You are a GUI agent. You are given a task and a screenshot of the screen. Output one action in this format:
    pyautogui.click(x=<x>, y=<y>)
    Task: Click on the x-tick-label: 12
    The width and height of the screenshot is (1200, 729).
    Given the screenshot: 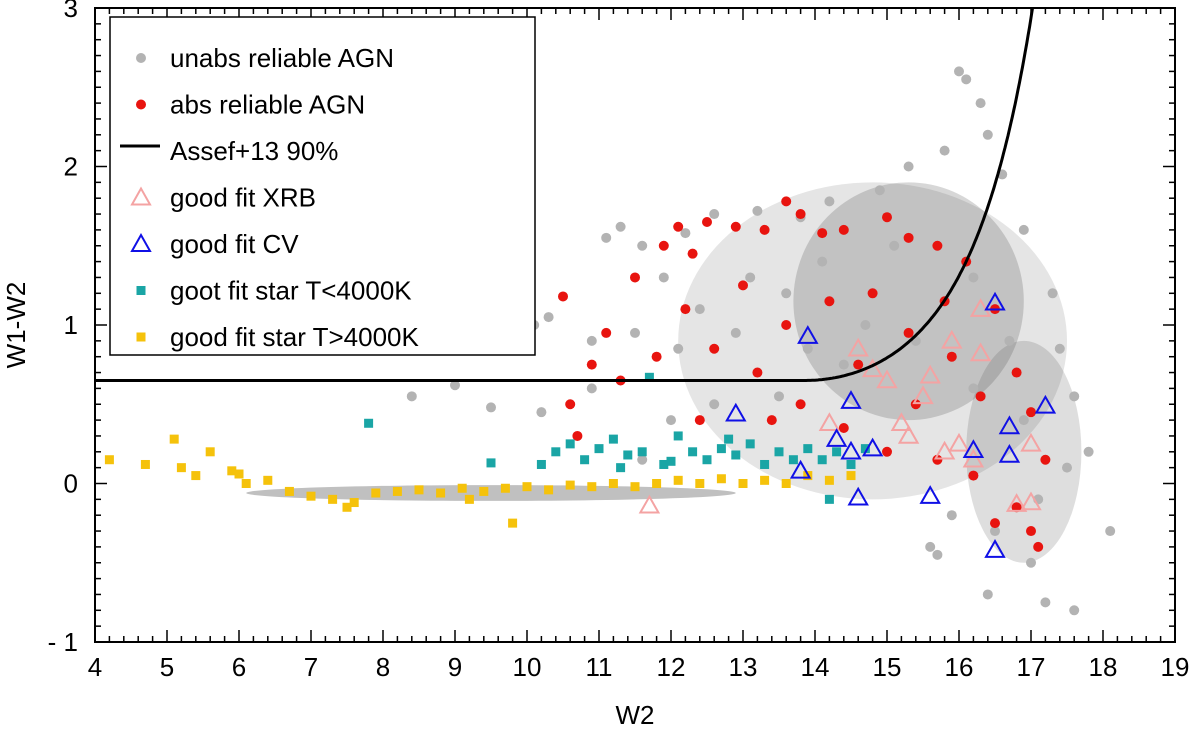 What is the action you would take?
    pyautogui.click(x=671, y=667)
    